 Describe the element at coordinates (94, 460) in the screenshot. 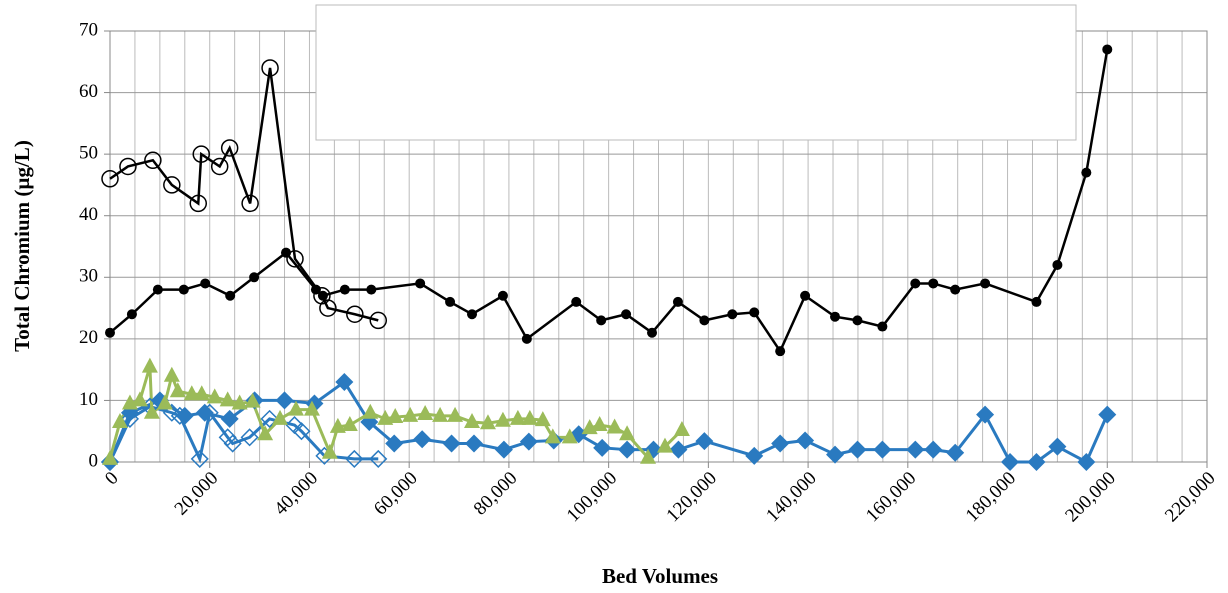

I see `y-tick-label: 0` at that location.